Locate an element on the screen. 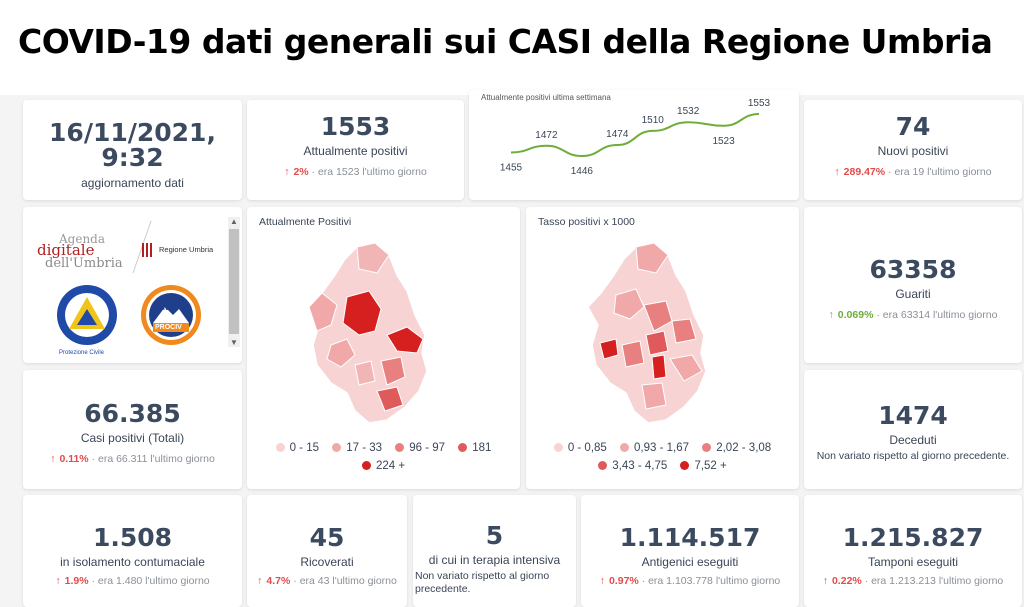  update-datetime: 16/11/2021, 9:32 is located at coordinates (132, 145).